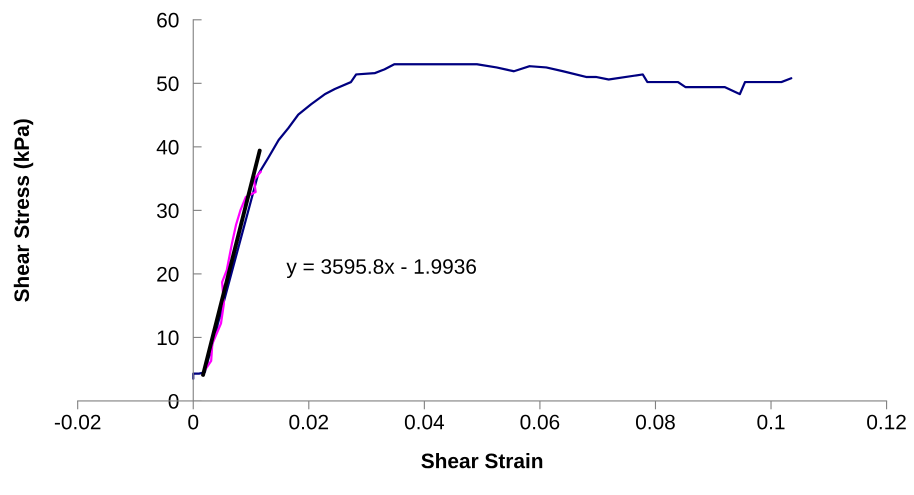 This screenshot has height=495, width=914. What do you see at coordinates (167, 210) in the screenshot?
I see `y-tick-label: 30` at bounding box center [167, 210].